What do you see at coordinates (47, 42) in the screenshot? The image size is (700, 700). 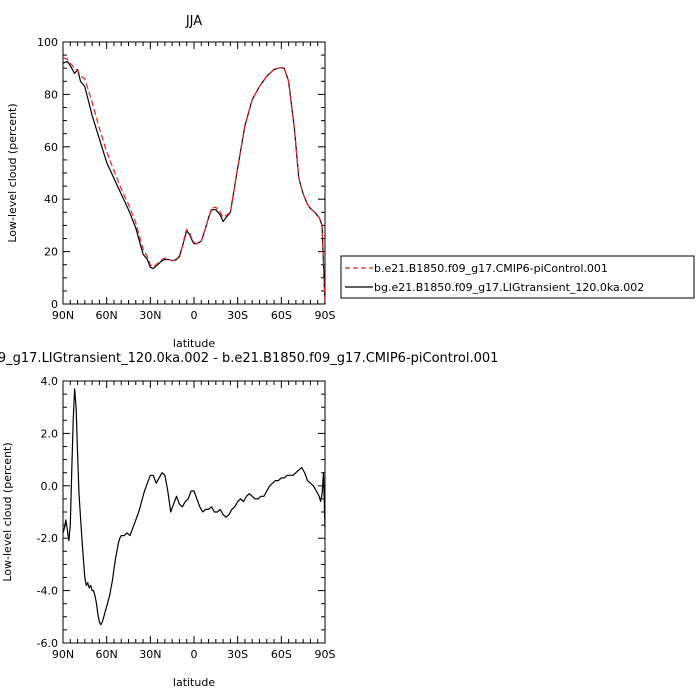 I see `top-y-tick-label: 100` at bounding box center [47, 42].